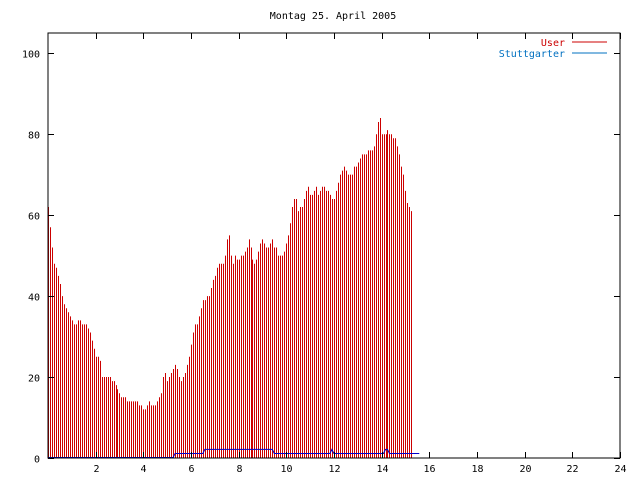 The image size is (640, 480). I want to click on x-tick-label: 2, so click(96, 469).